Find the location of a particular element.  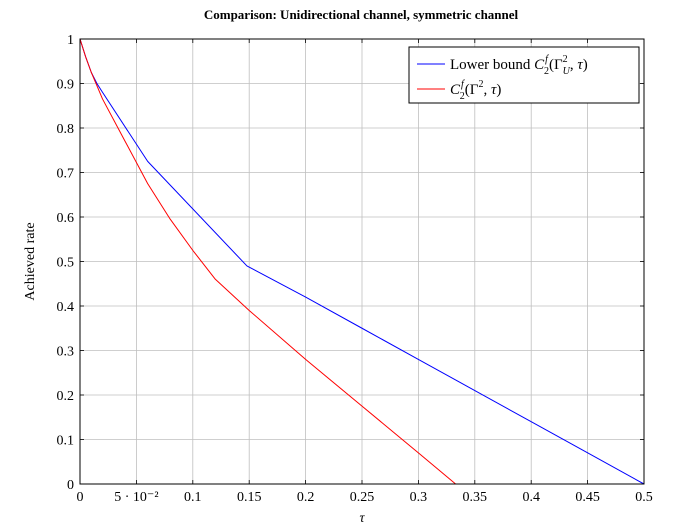

x-tick-label: 0.4 is located at coordinates (531, 497).